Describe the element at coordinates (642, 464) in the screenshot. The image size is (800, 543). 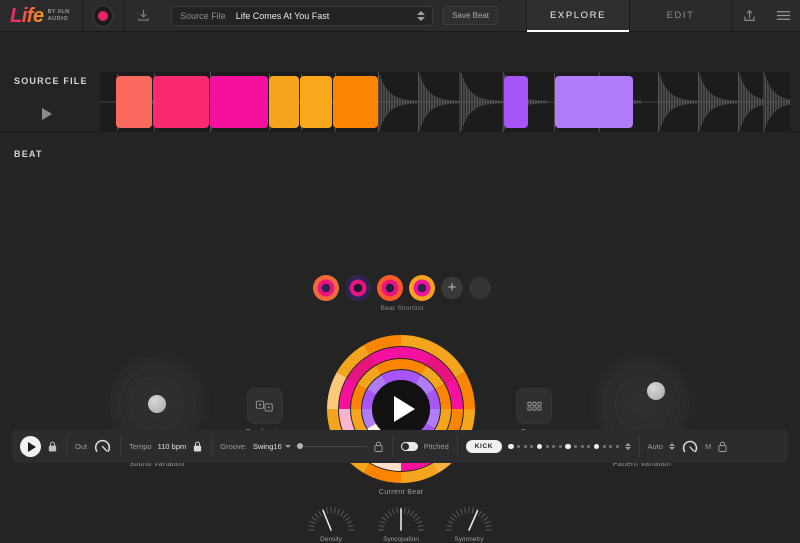
I see `pattern-variation-label: Pattern Variation` at that location.